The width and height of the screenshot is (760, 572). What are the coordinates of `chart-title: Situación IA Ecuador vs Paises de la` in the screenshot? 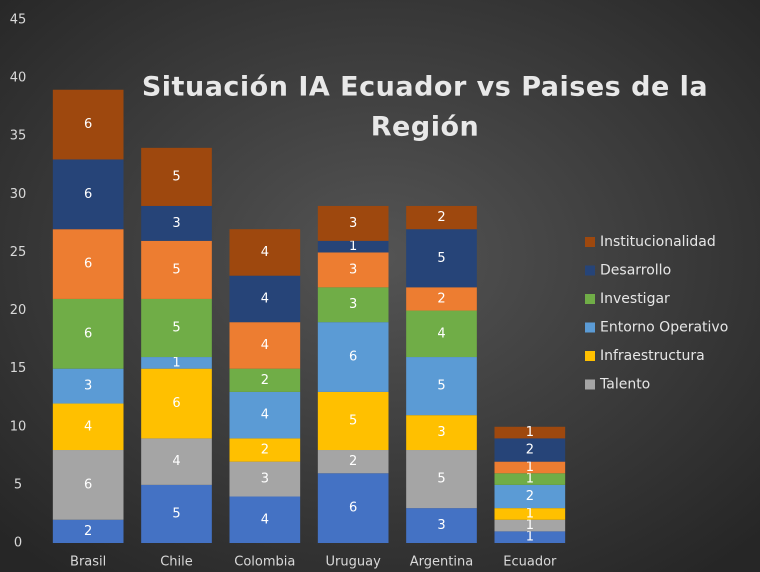 It's located at (425, 87).